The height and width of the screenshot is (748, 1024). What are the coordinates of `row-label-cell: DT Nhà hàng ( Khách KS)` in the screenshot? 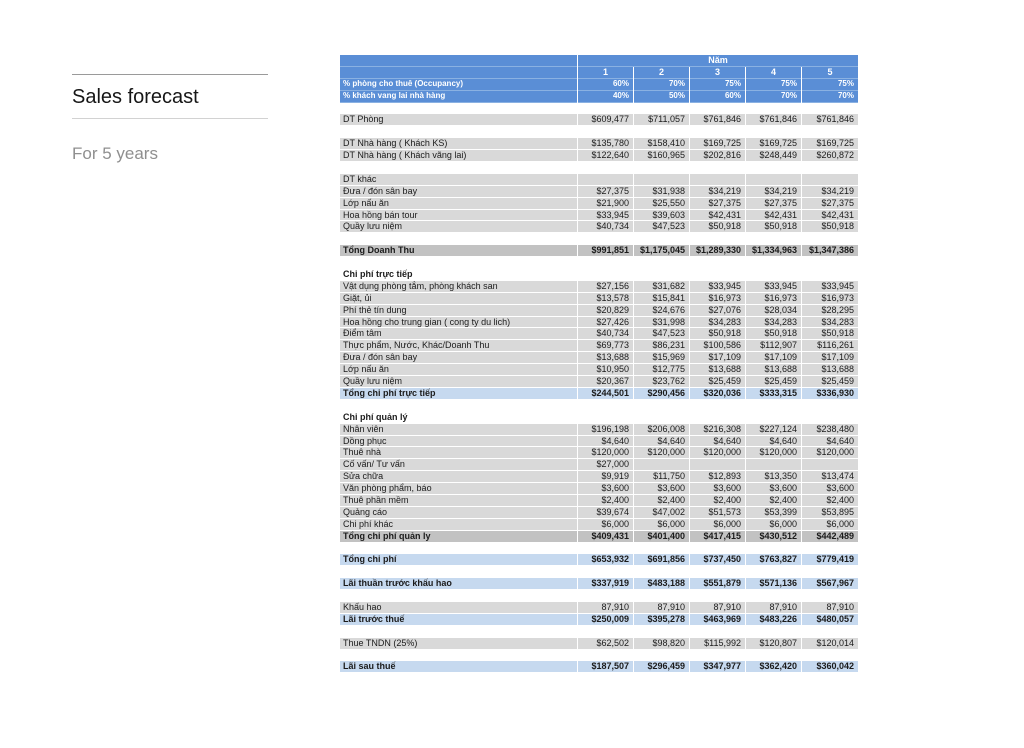 It's located at (458, 144).